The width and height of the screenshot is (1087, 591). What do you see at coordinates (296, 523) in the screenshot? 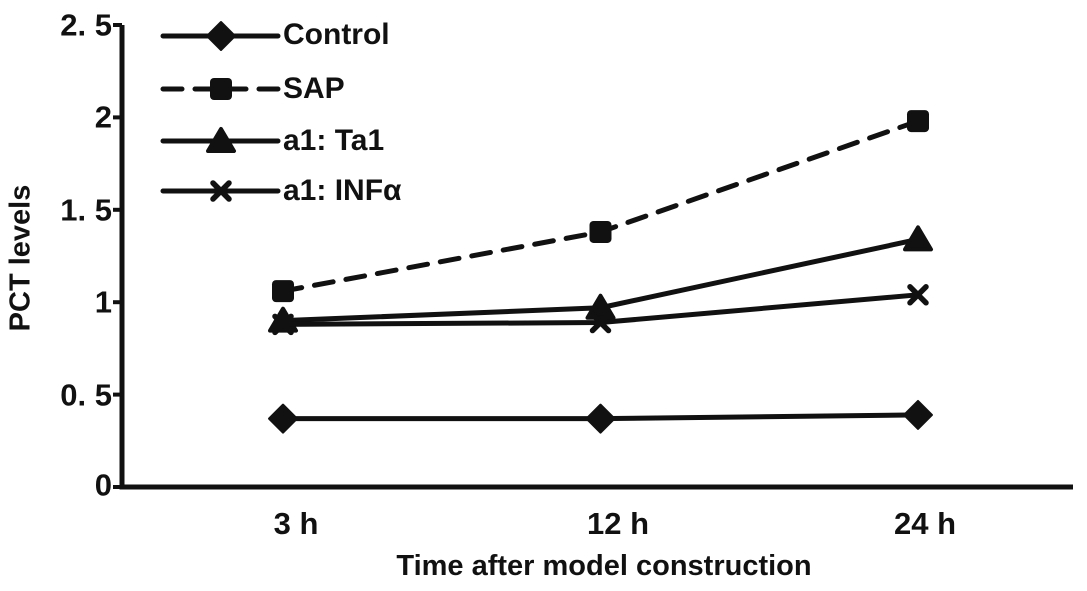
I see `x-tick-label: 3 h` at bounding box center [296, 523].